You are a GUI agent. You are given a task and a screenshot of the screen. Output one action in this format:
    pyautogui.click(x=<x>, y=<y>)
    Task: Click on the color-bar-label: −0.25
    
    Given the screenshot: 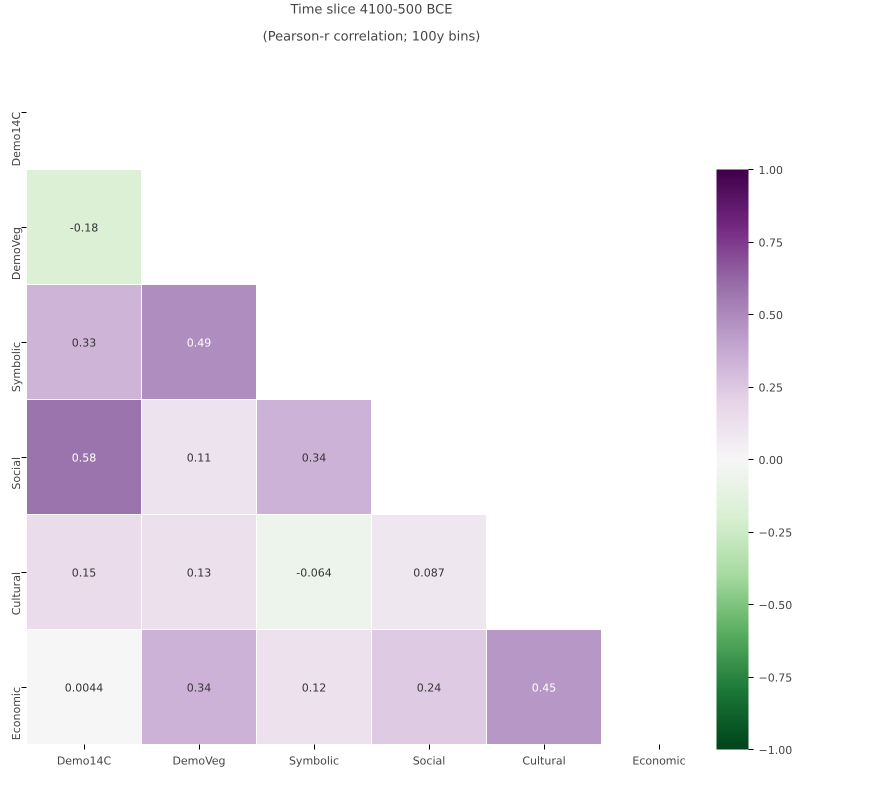 What is the action you would take?
    pyautogui.click(x=775, y=533)
    